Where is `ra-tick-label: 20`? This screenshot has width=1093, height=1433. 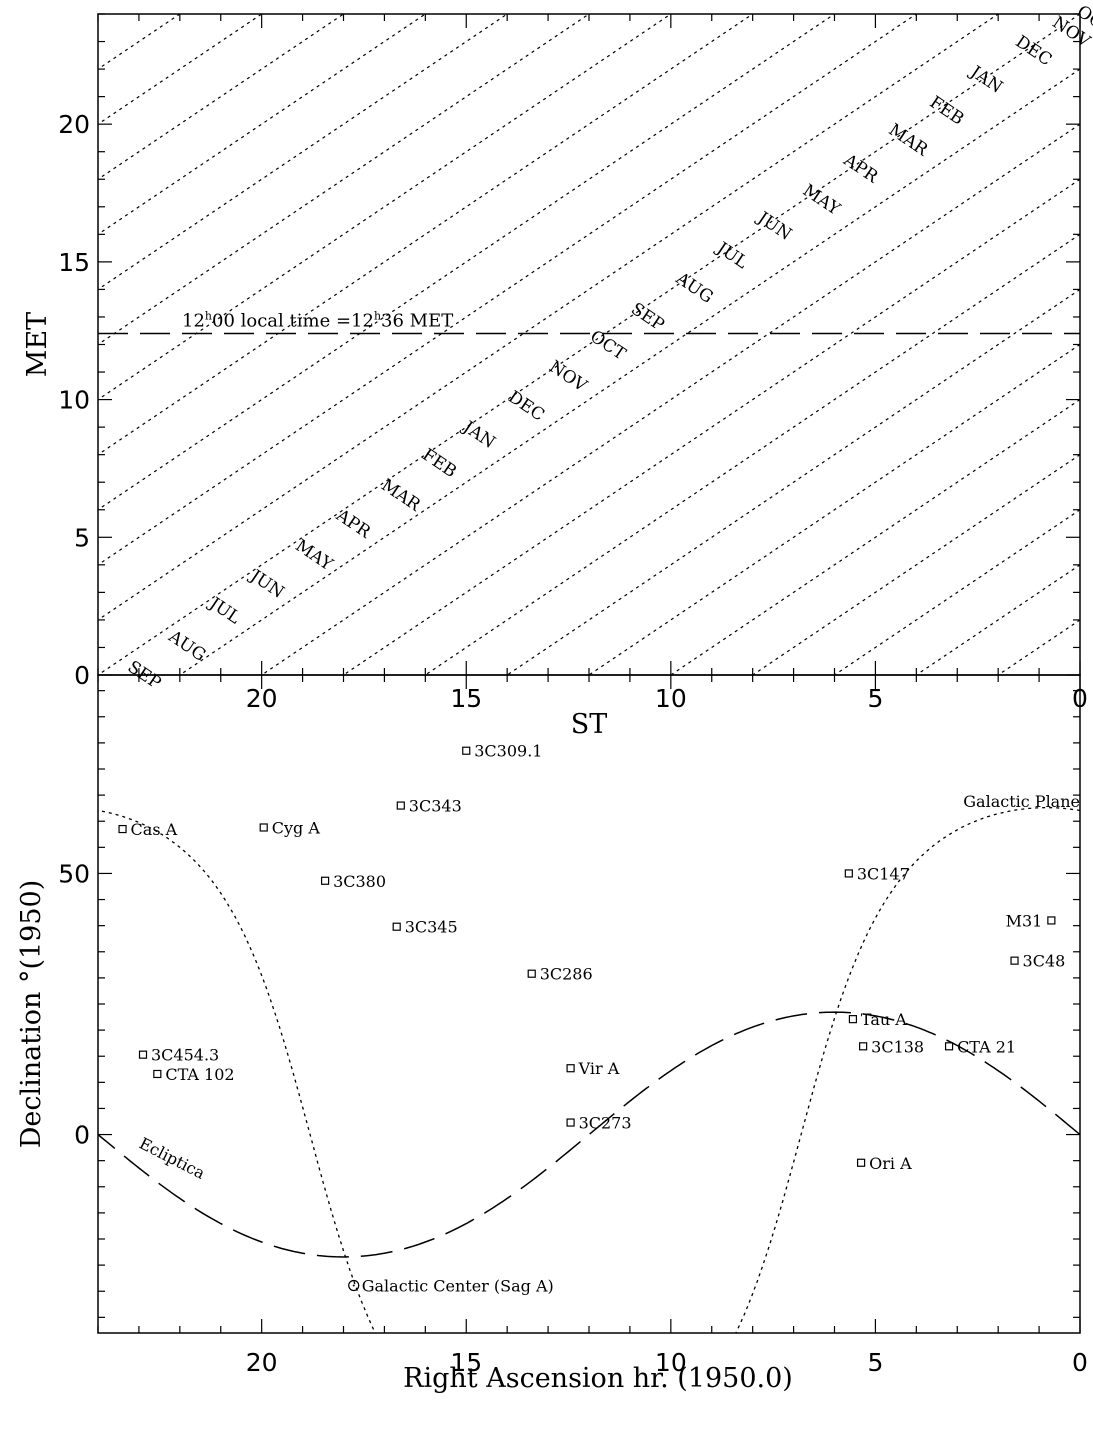 ra-tick-label: 20 is located at coordinates (262, 1362).